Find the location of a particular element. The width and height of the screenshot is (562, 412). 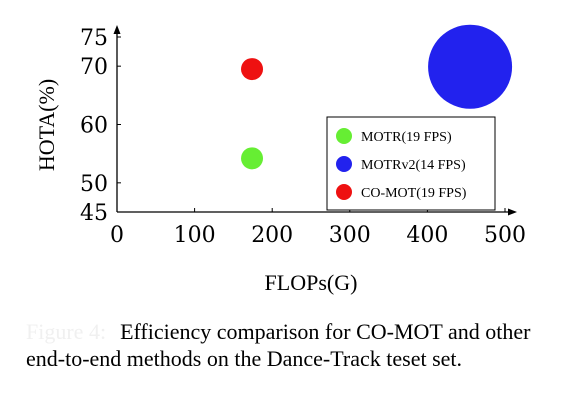

x-tick-label: 500 is located at coordinates (505, 235).